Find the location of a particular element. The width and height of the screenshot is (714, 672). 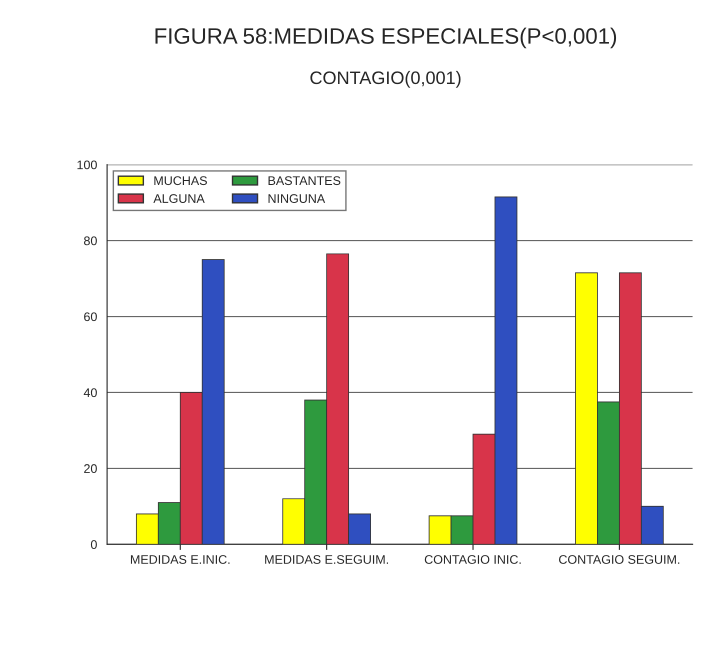

legend-label: MUCHAS is located at coordinates (180, 181).